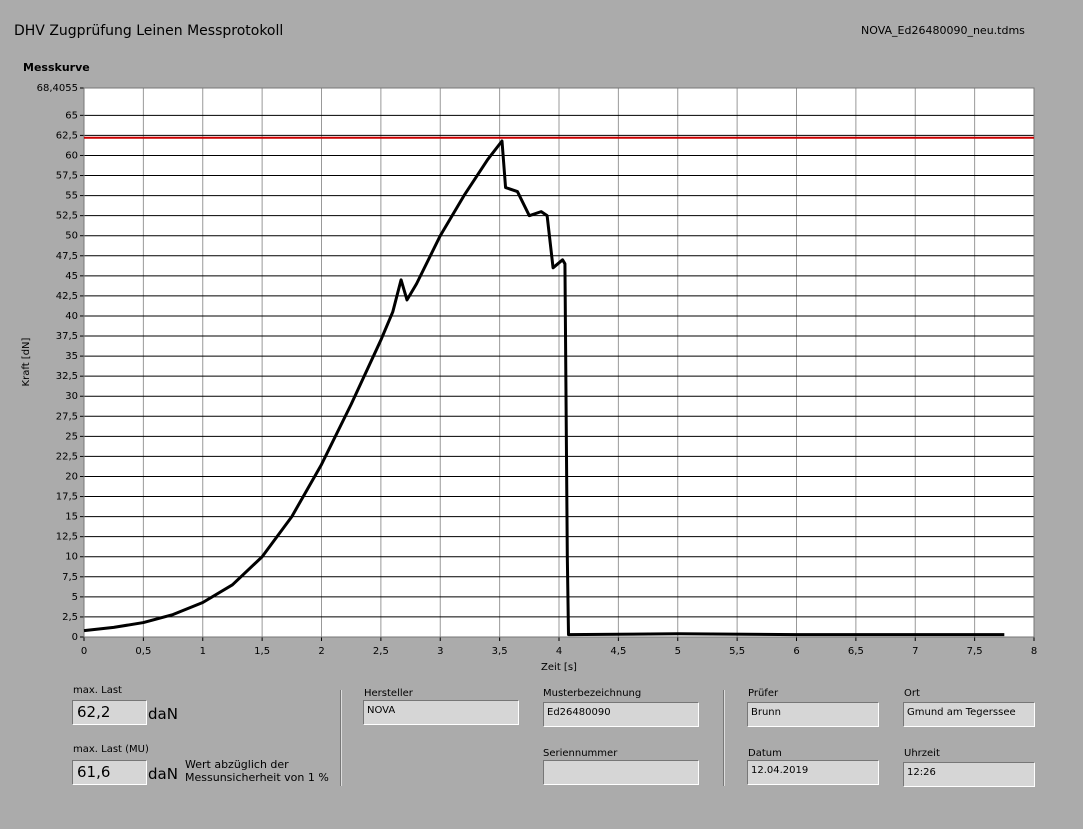  Describe the element at coordinates (71, 155) in the screenshot. I see `y-tick-label: 60` at that location.